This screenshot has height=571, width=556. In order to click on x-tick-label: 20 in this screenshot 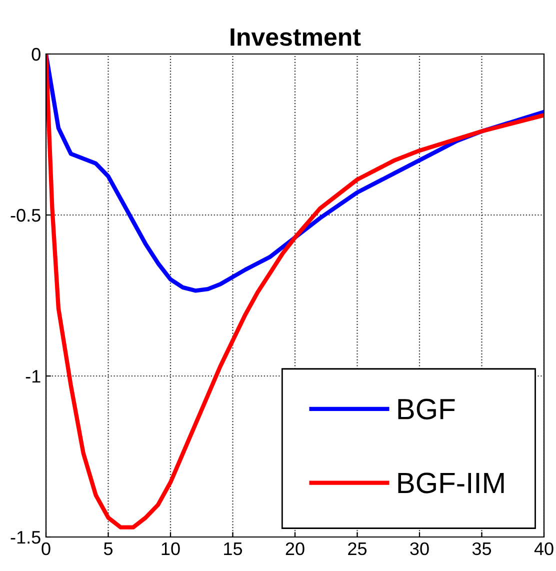, I will do `click(295, 549)`.